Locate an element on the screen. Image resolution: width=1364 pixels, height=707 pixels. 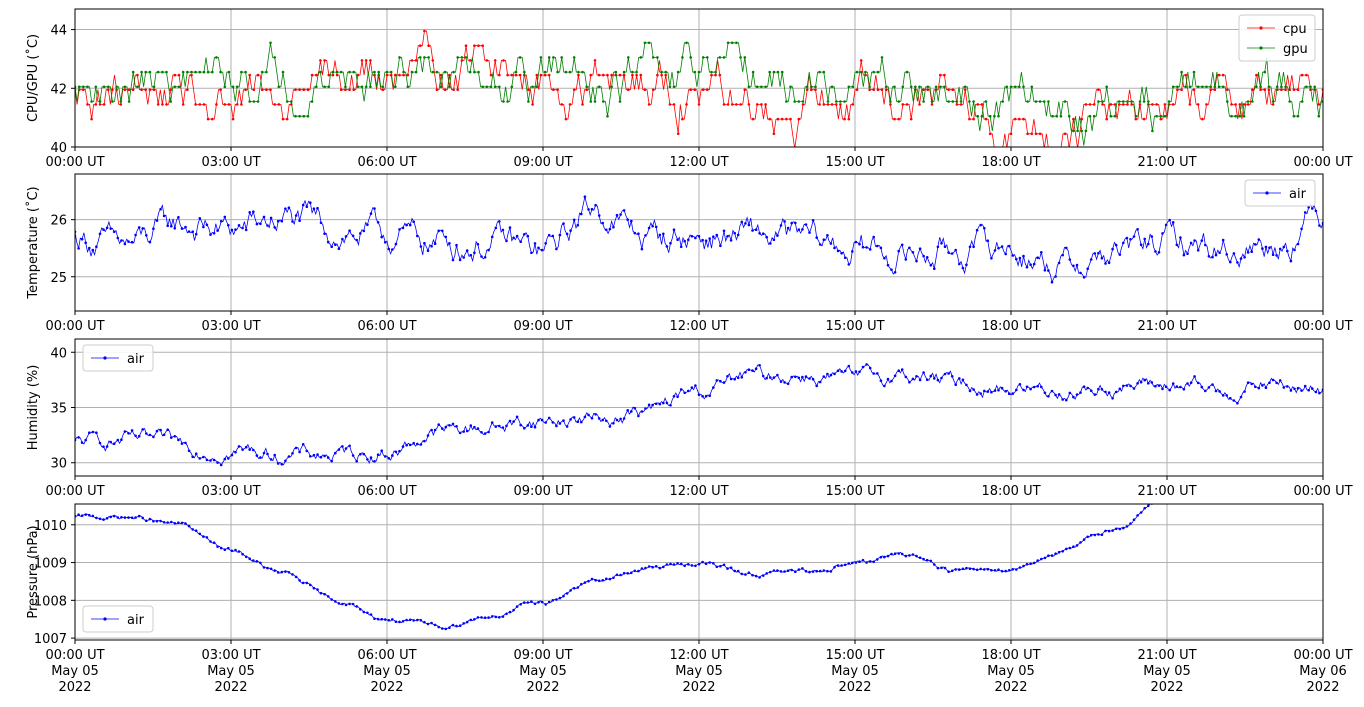
x-tick-label-line: 03:00 UT is located at coordinates (230, 162).